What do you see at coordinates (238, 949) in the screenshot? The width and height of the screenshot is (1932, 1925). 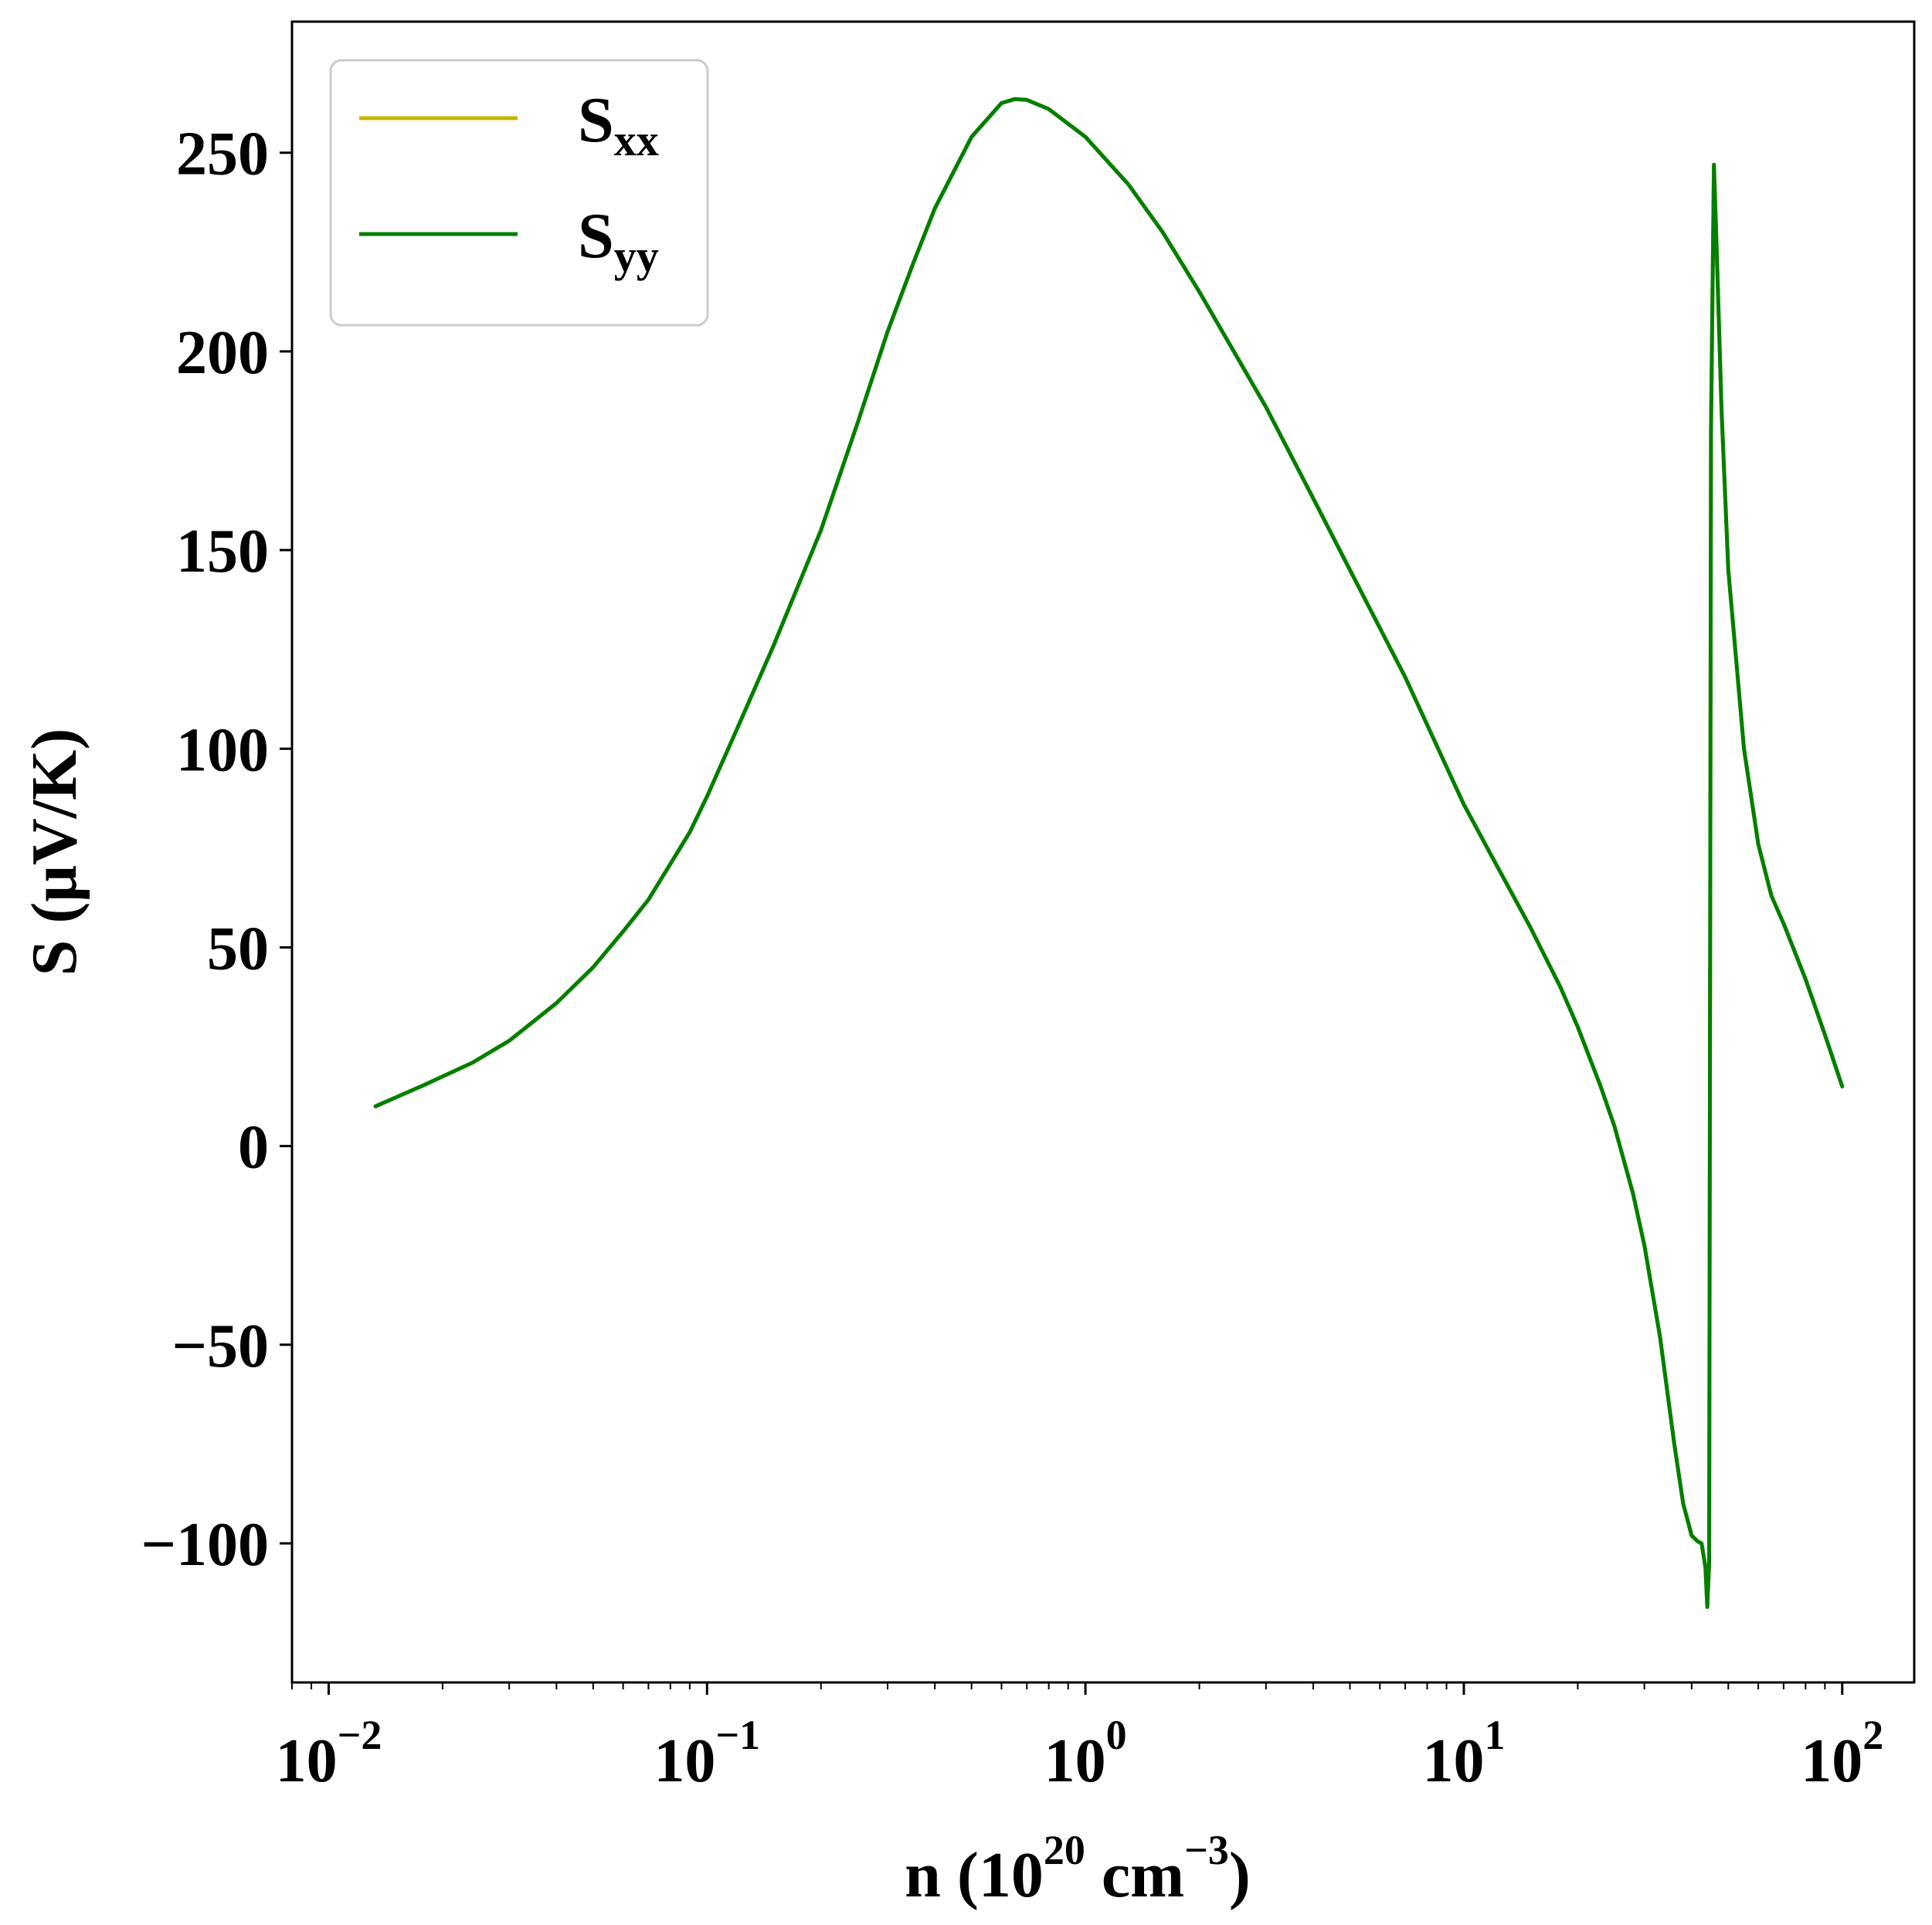 I see `y-tick-label: 50` at bounding box center [238, 949].